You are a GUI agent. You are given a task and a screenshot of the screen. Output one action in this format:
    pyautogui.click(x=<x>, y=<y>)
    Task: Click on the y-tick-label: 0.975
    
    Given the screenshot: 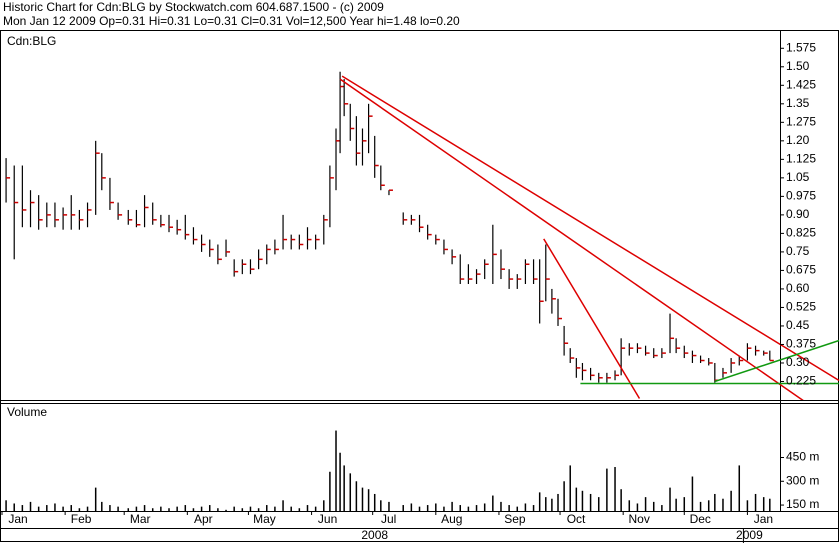 What is the action you would take?
    pyautogui.click(x=801, y=196)
    